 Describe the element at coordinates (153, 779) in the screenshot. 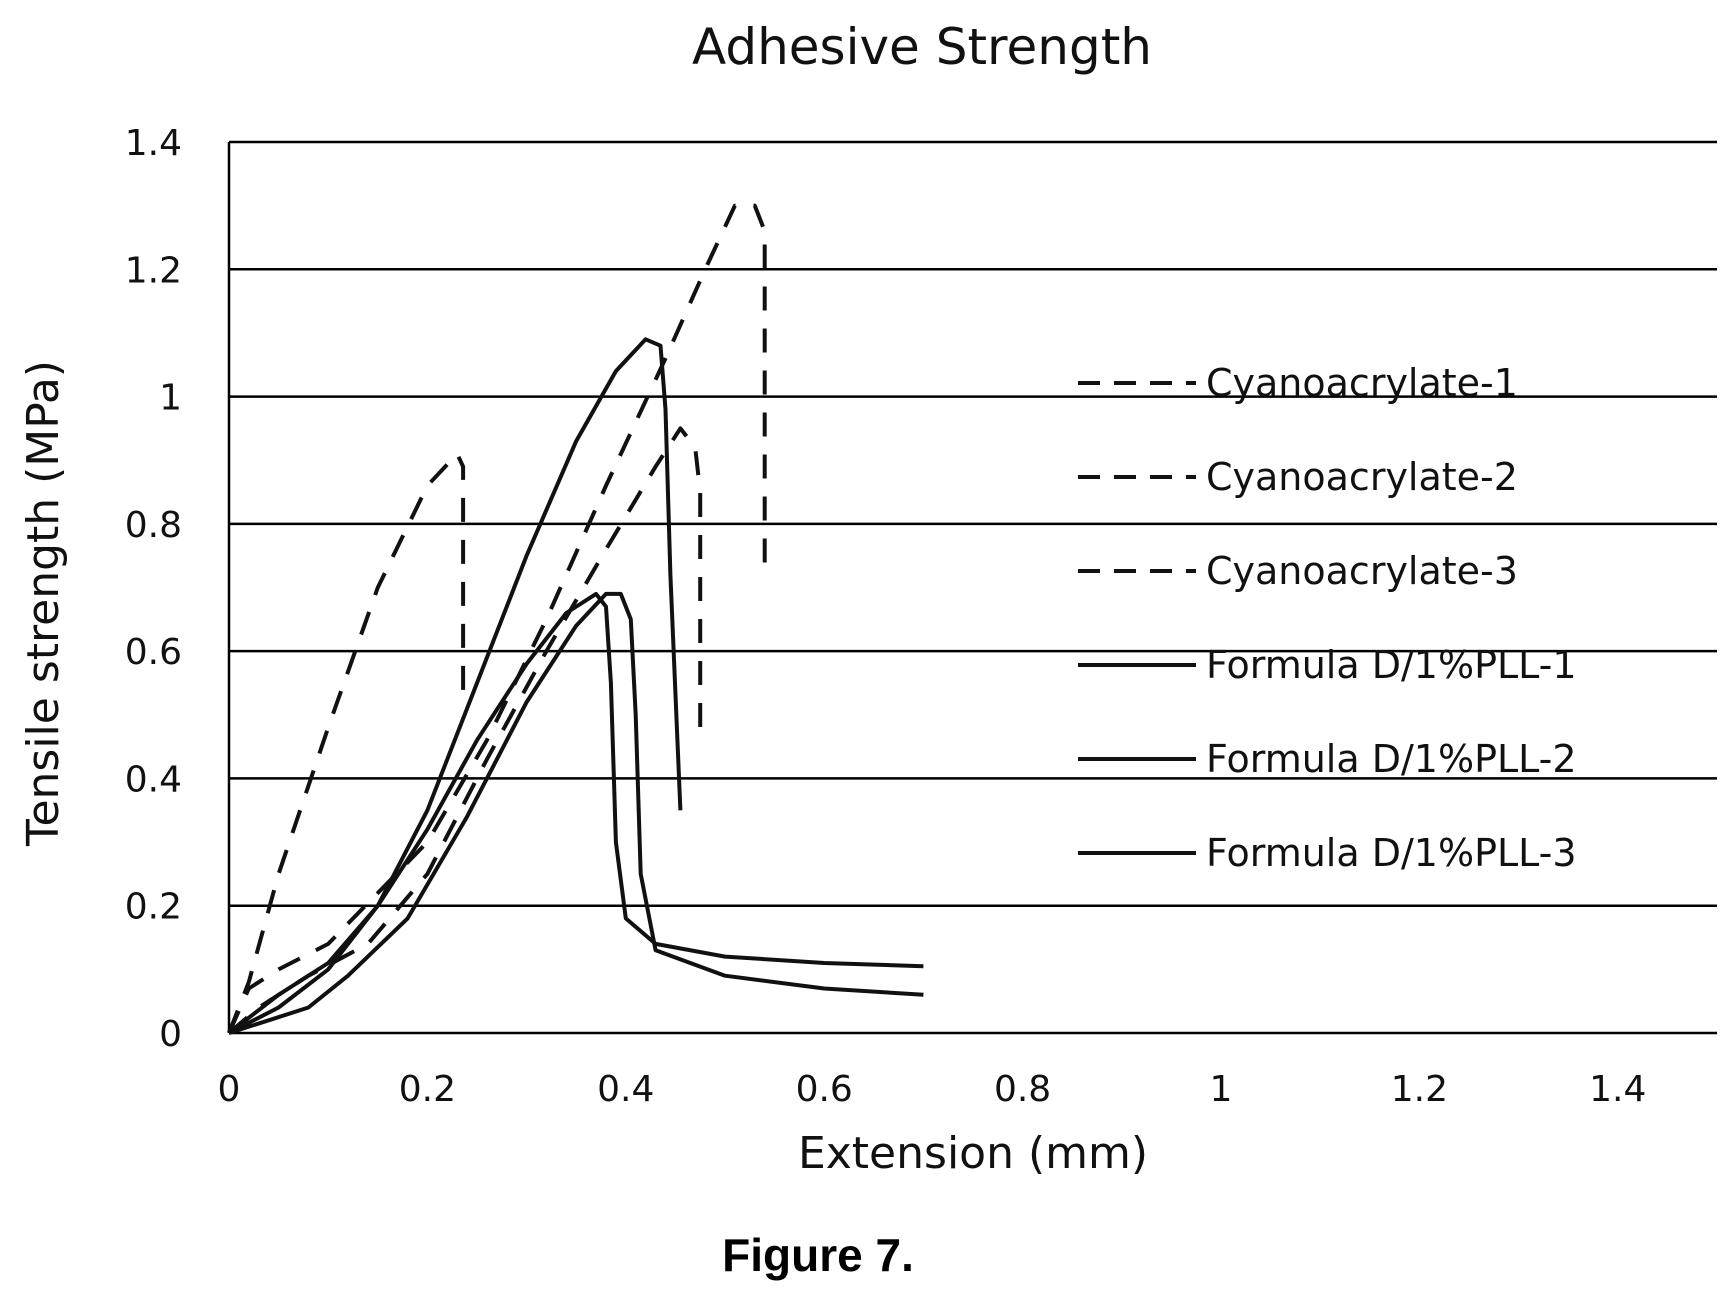

I see `y-tick-label: 0.4` at that location.